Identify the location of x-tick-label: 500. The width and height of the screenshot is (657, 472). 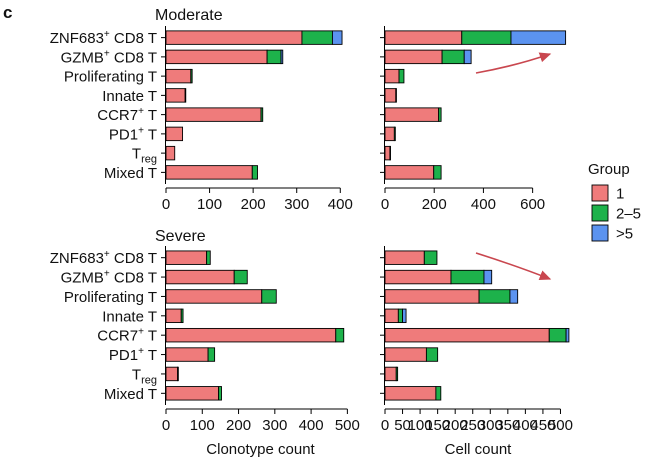
(560, 425).